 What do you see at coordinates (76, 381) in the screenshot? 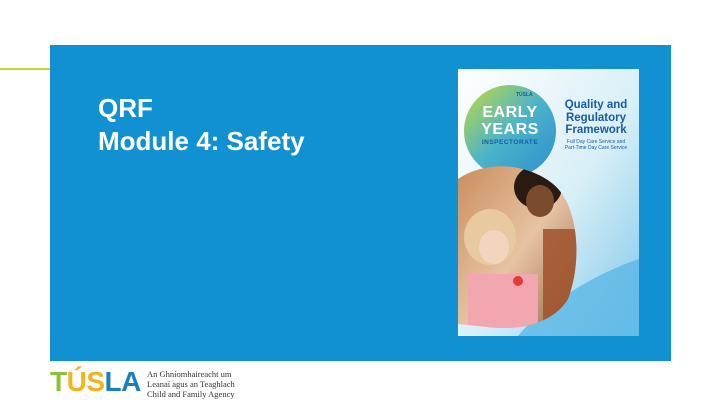
I see `tusla-logo-letter: Ú` at bounding box center [76, 381].